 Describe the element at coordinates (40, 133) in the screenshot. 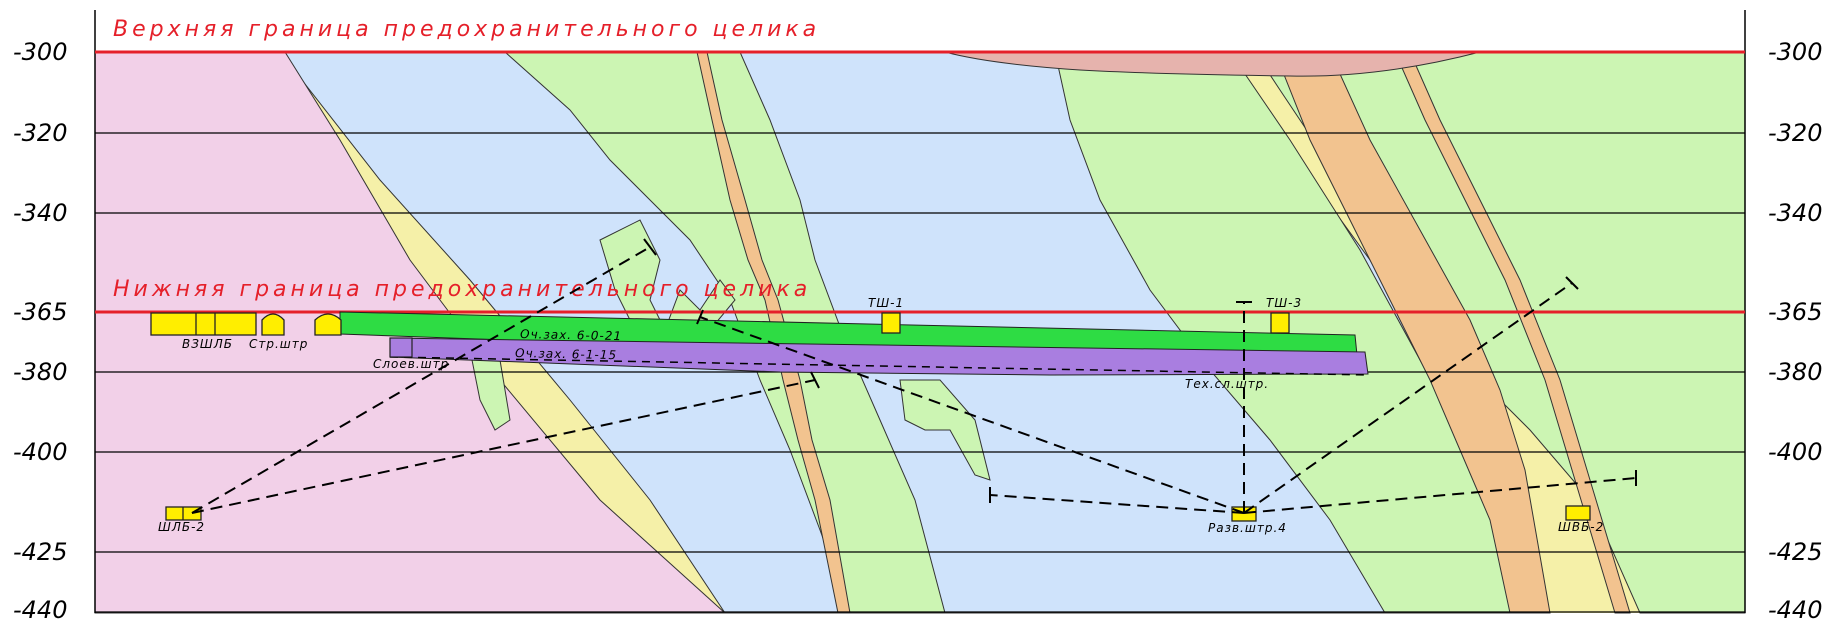

I see `level-label-left: -320` at that location.